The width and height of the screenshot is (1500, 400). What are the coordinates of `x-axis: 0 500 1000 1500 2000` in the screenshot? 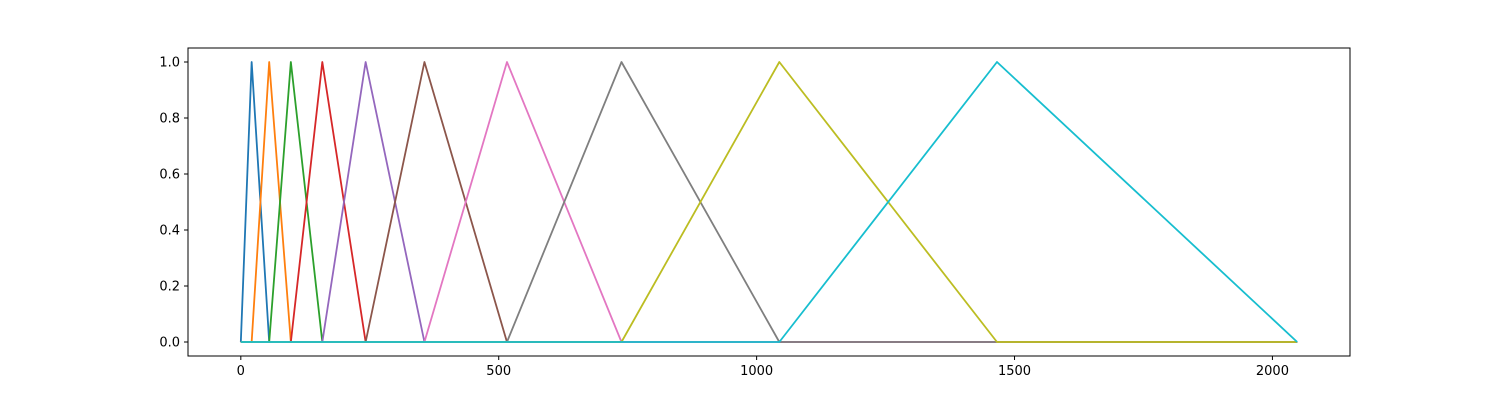 It's located at (763, 367).